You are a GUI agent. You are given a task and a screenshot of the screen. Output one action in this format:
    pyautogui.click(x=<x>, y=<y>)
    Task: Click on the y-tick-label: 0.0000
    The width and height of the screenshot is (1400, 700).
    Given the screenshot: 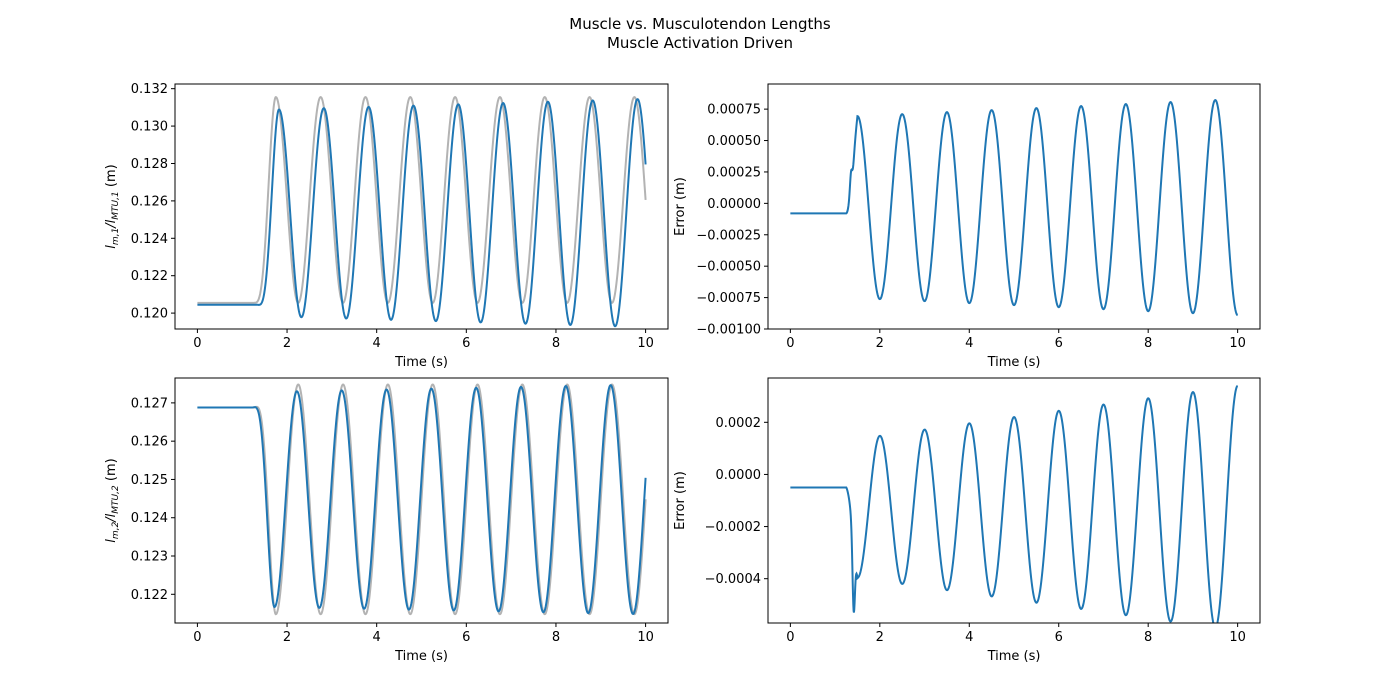 What is the action you would take?
    pyautogui.click(x=739, y=475)
    